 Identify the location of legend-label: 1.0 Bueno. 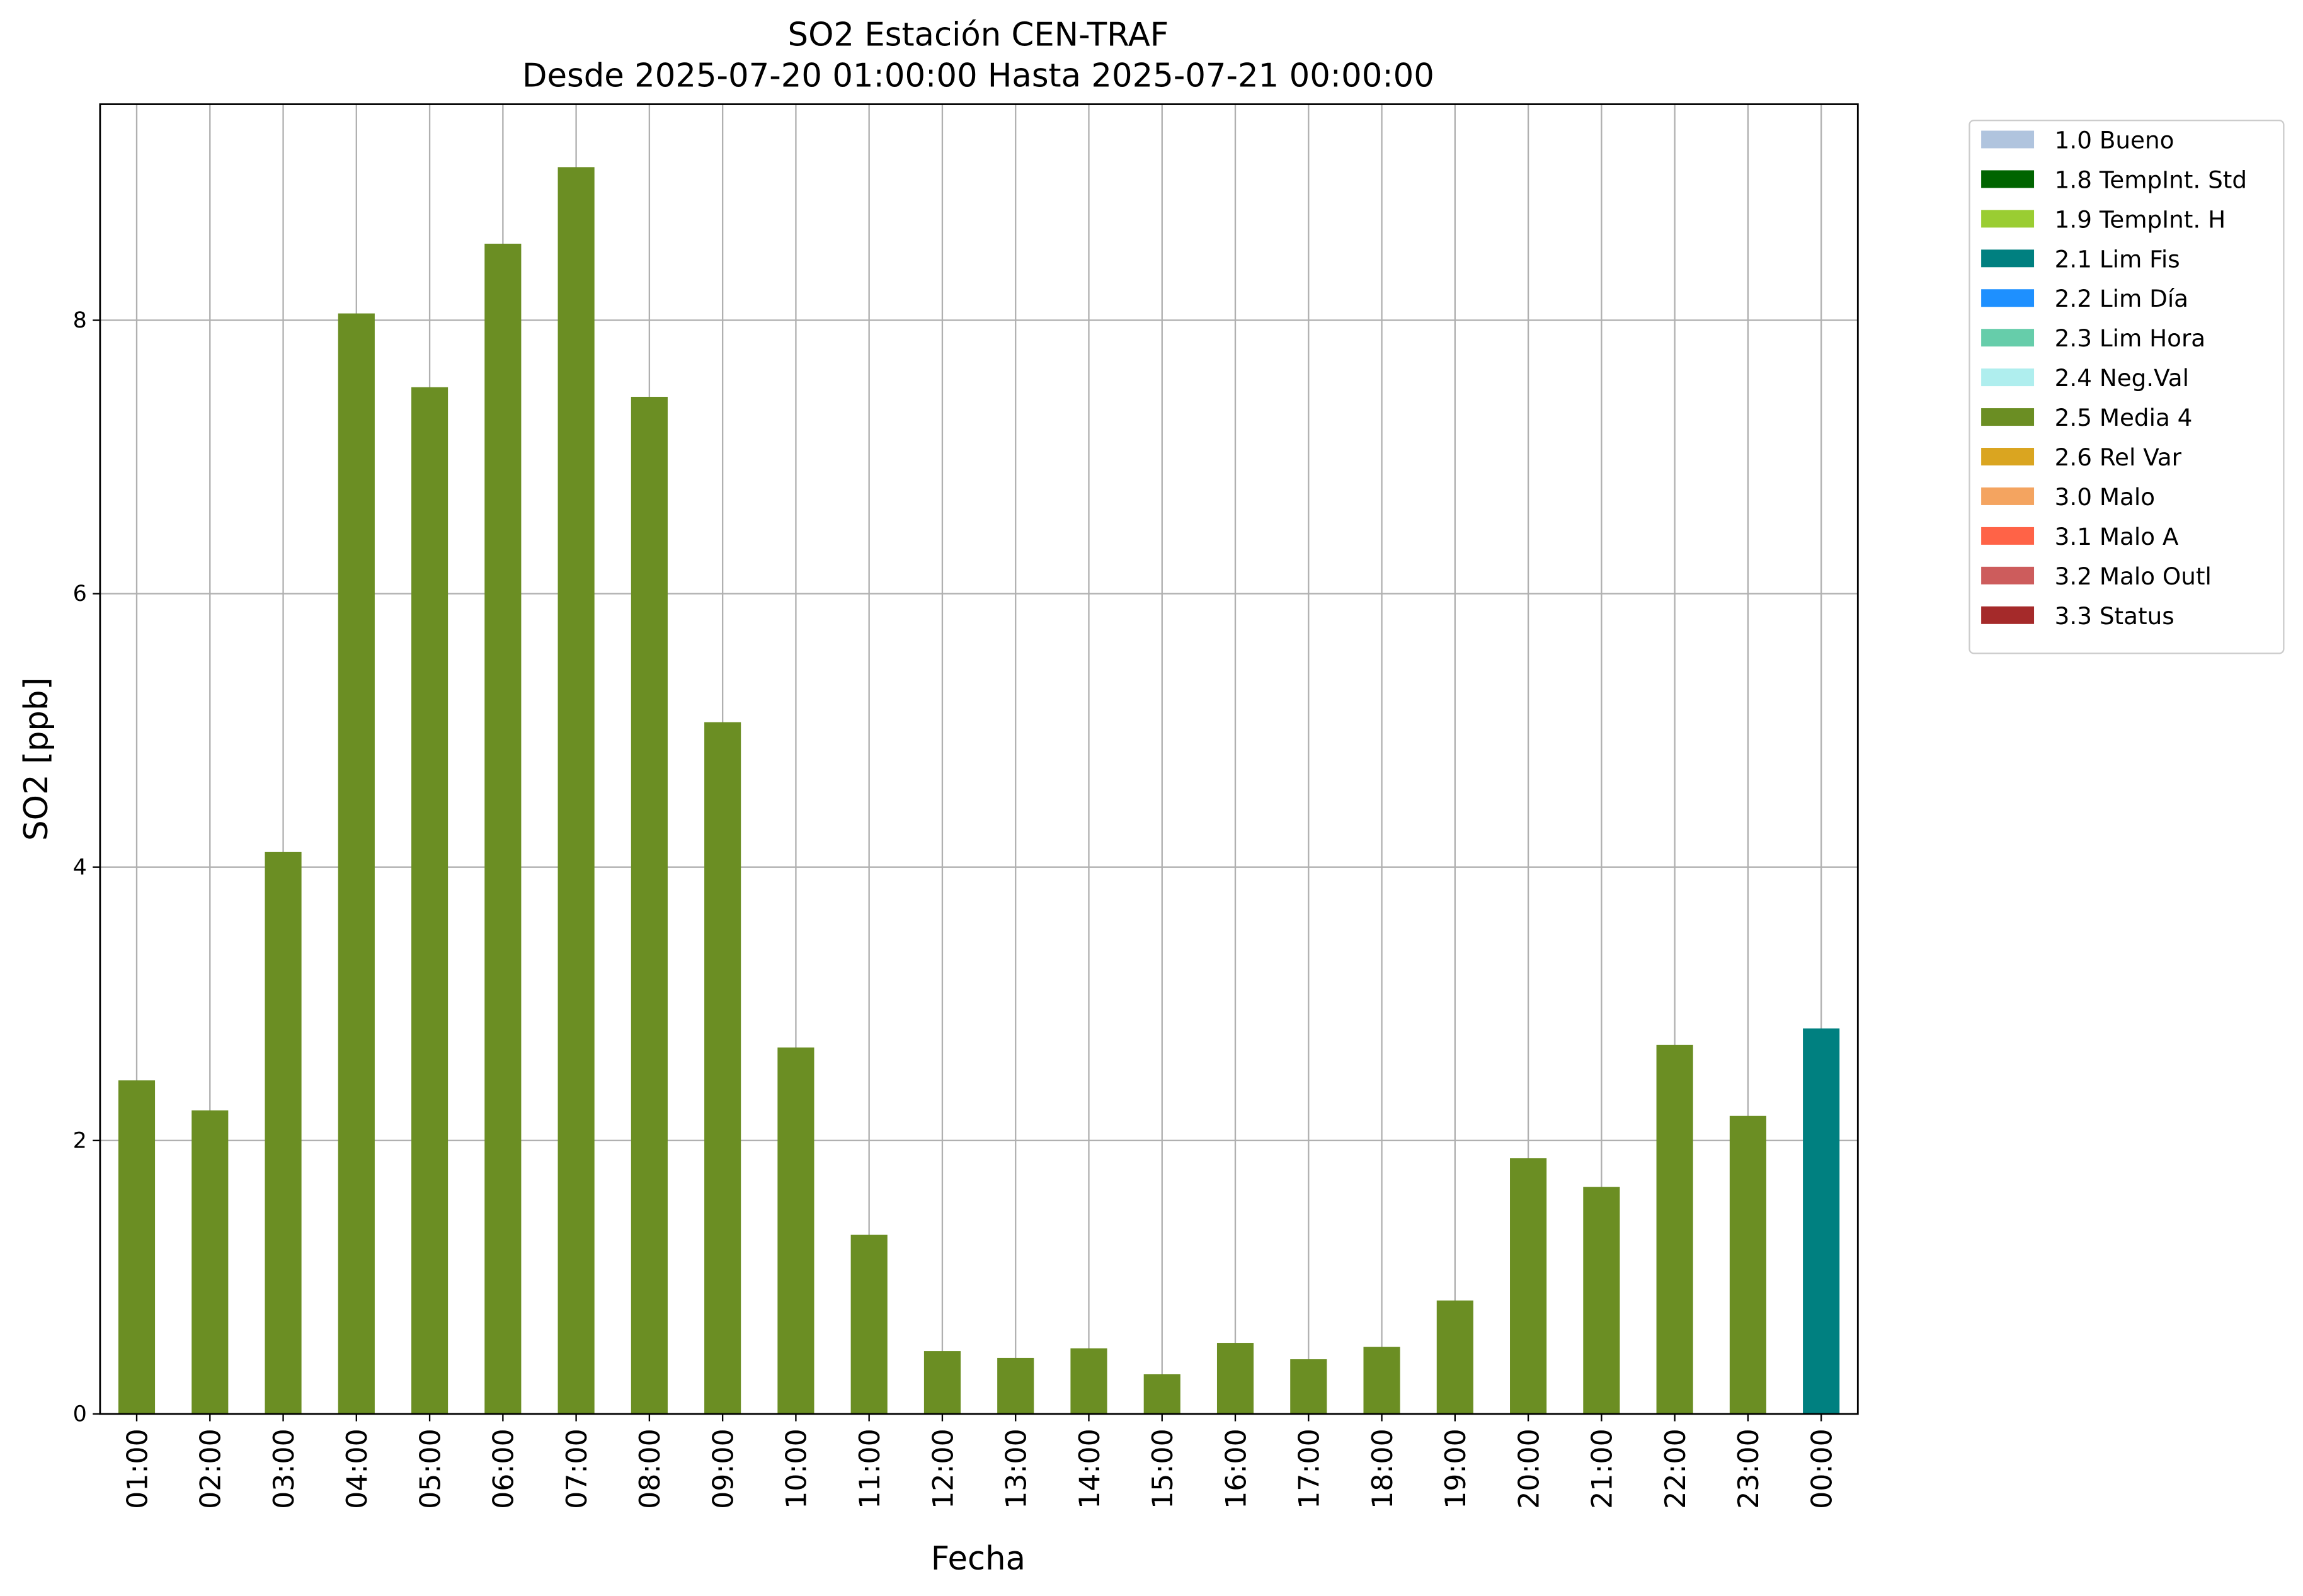
(2114, 140).